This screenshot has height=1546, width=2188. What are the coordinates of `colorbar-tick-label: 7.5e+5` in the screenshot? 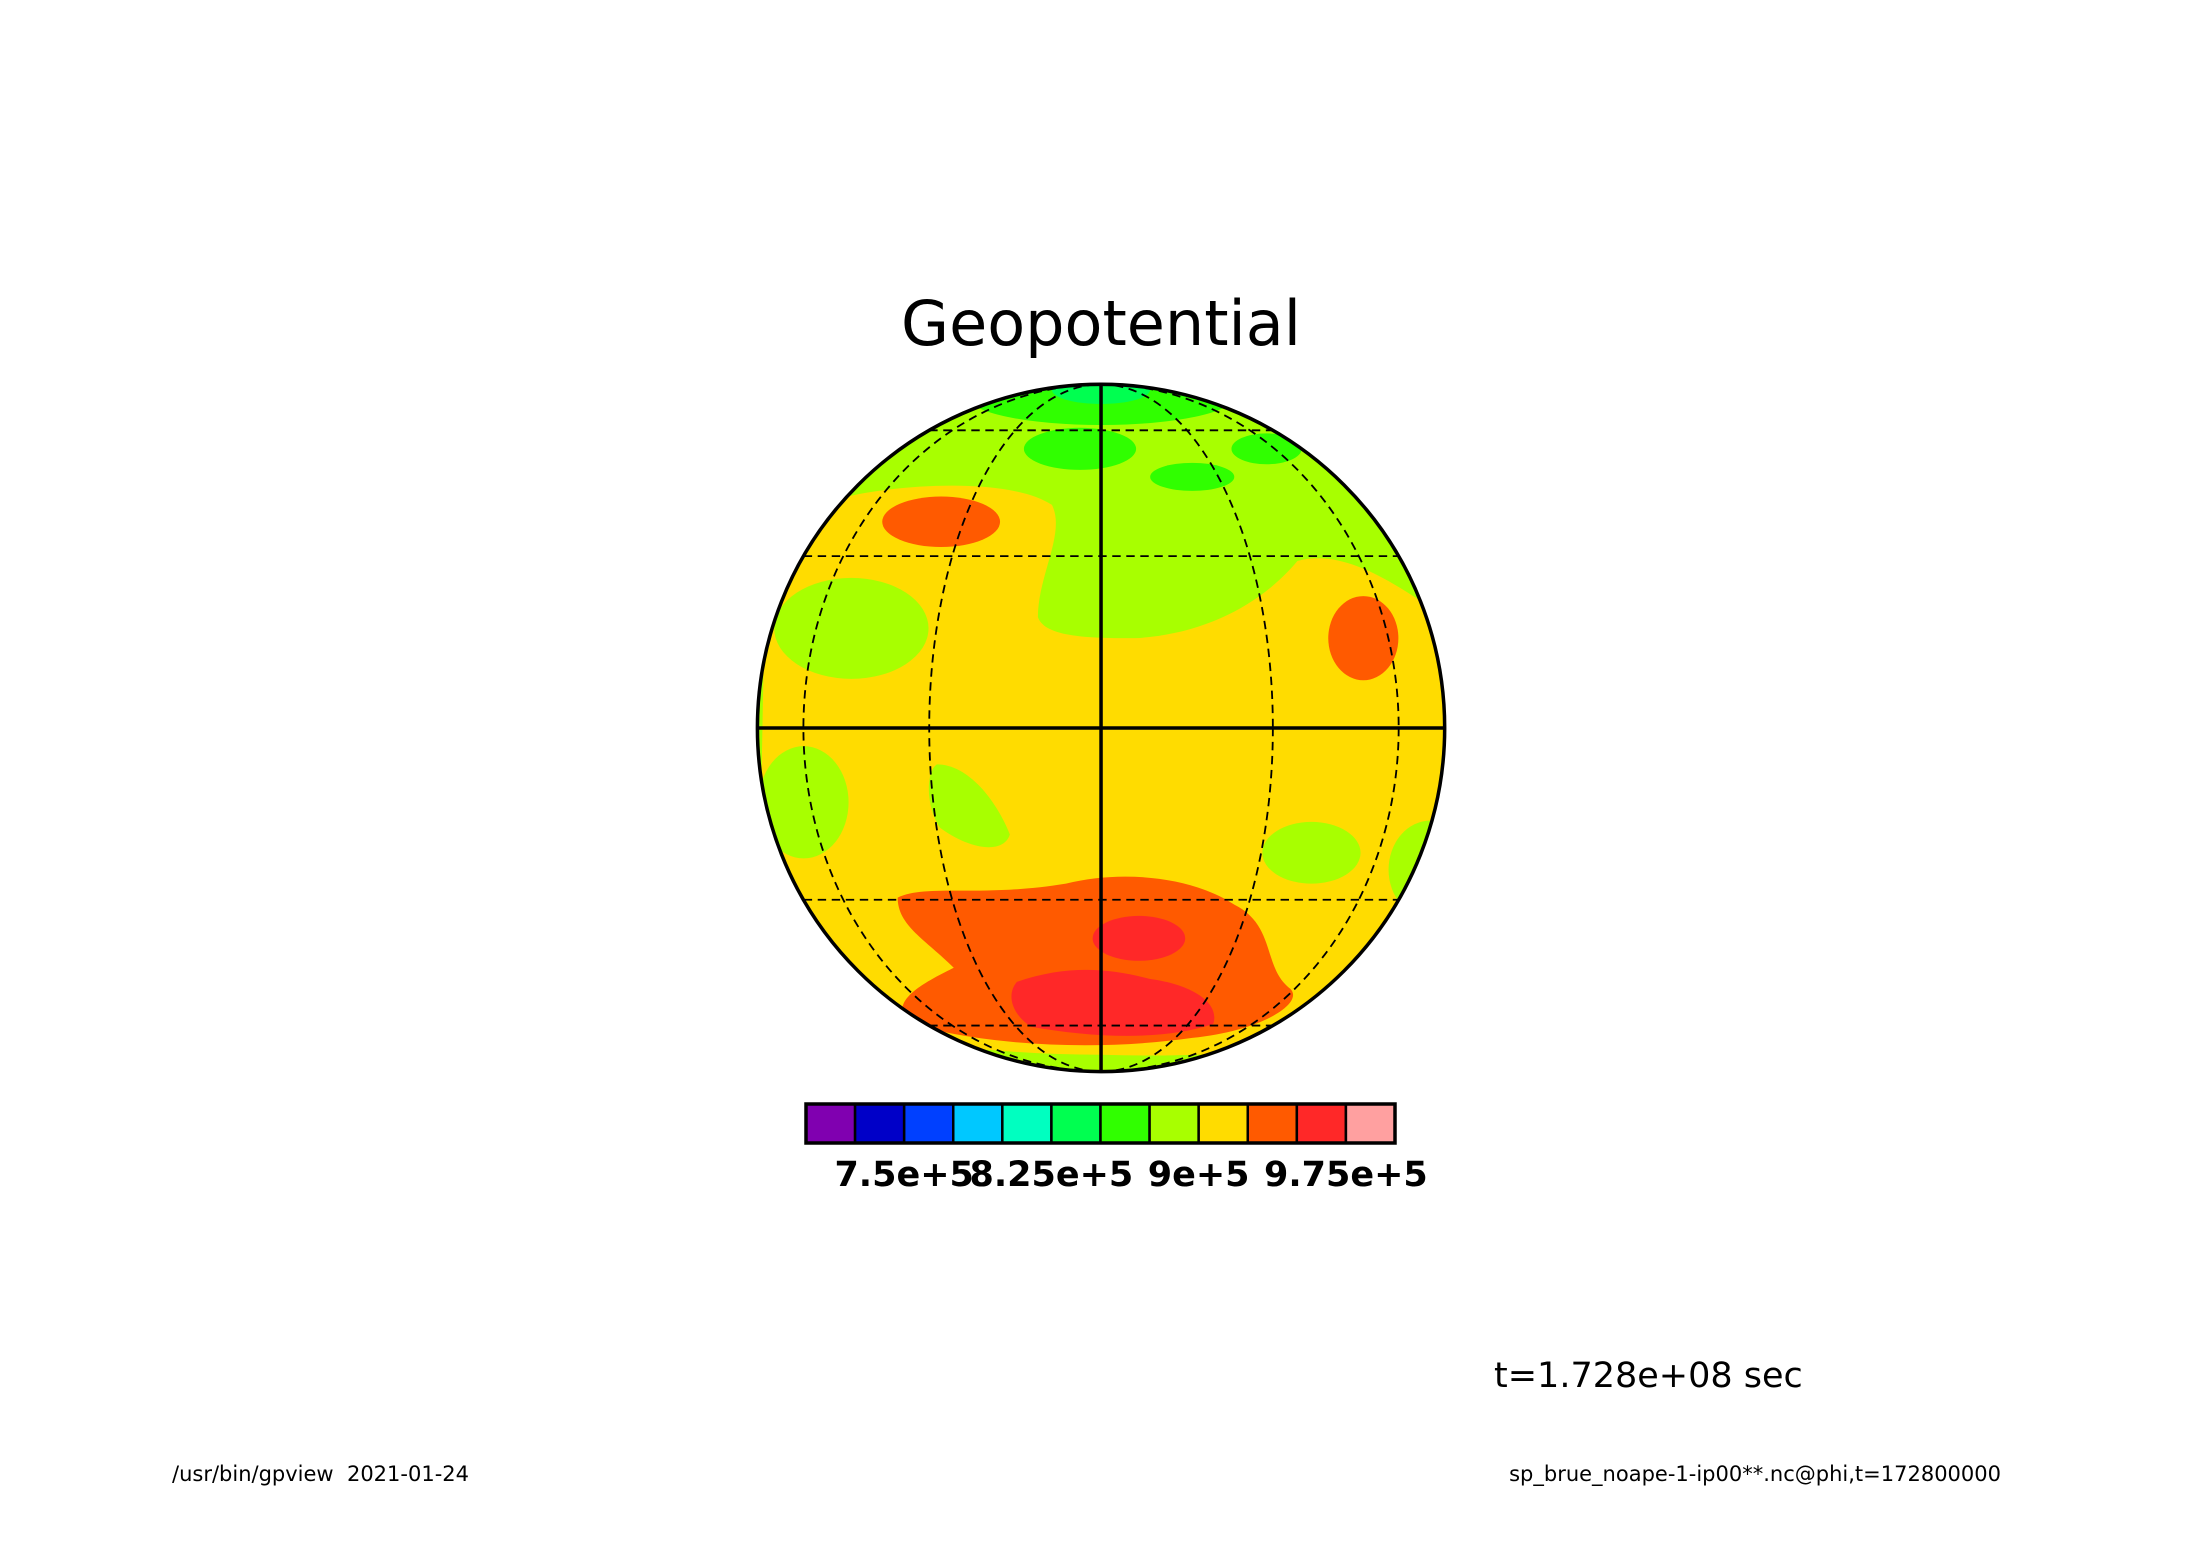 It's located at (903, 1175).